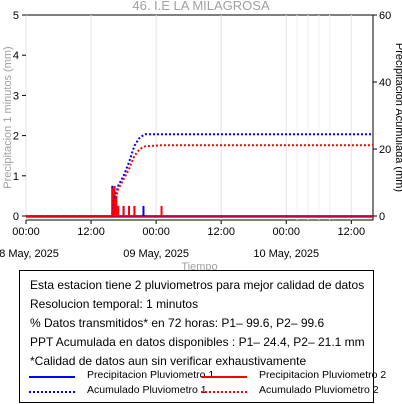 The height and width of the screenshot is (404, 402). Describe the element at coordinates (114, 304) in the screenshot. I see `info-line-resolution: Resolucion temporal: 1 minutos` at that location.